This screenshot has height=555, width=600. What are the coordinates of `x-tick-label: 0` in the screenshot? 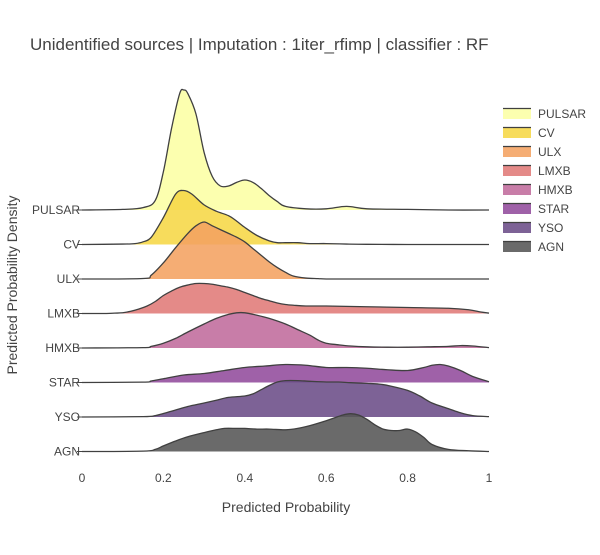 It's located at (82, 478).